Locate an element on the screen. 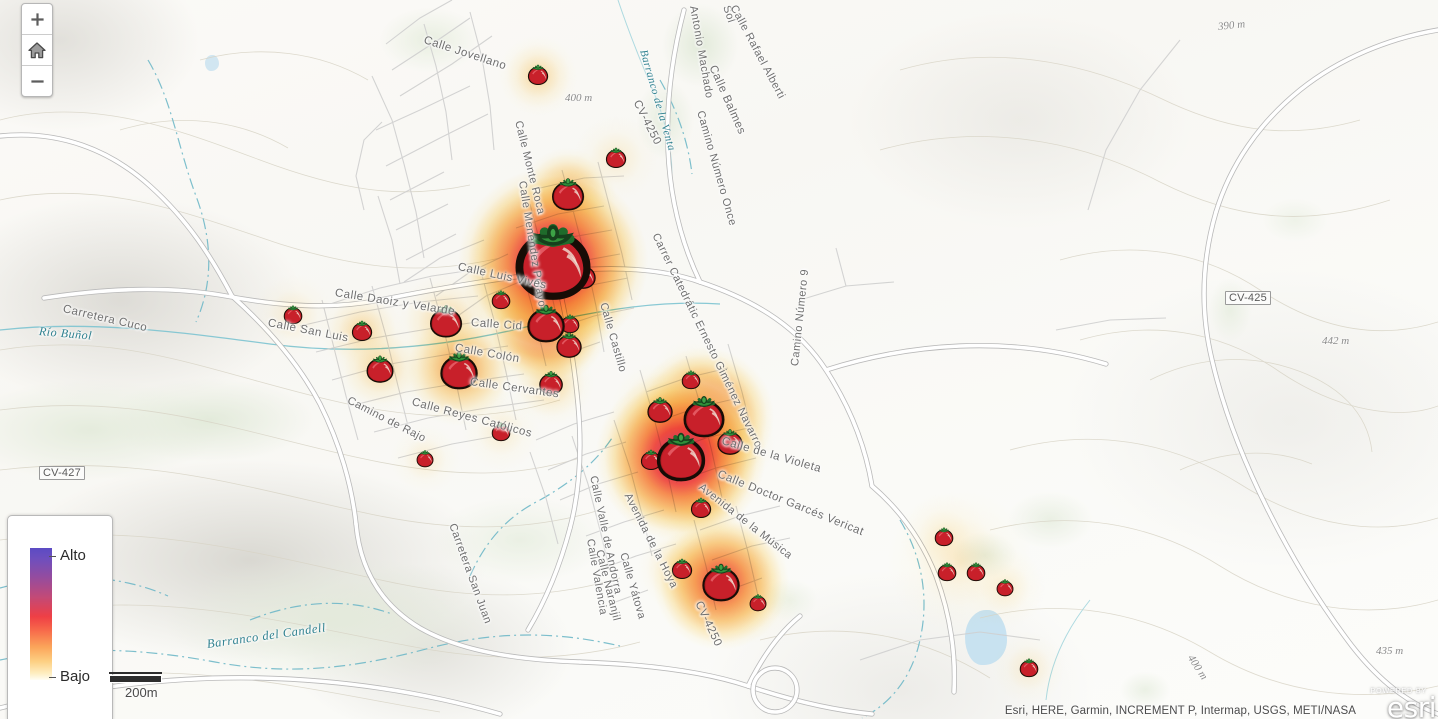  highway-shield: CV-425 is located at coordinates (1248, 298).